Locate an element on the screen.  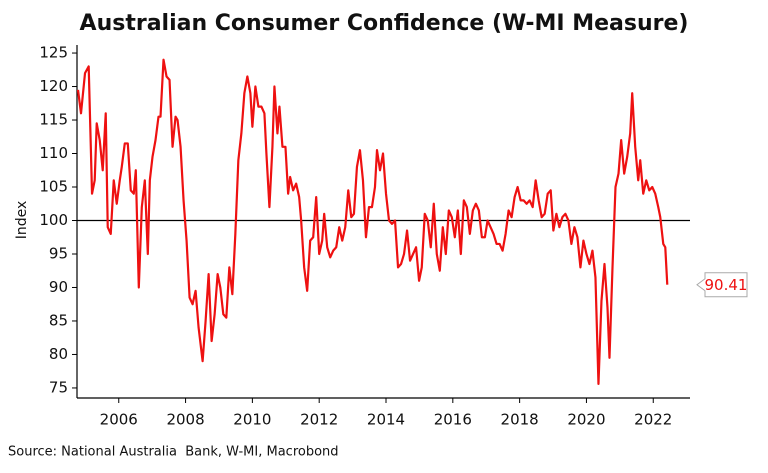
x-tick-label: 2010 is located at coordinates (252, 420).